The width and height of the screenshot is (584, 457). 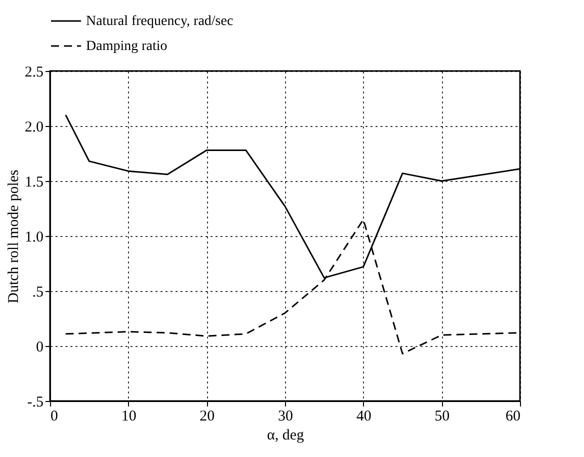 What do you see at coordinates (34, 238) in the screenshot?
I see `y-tick-label: 1.0` at bounding box center [34, 238].